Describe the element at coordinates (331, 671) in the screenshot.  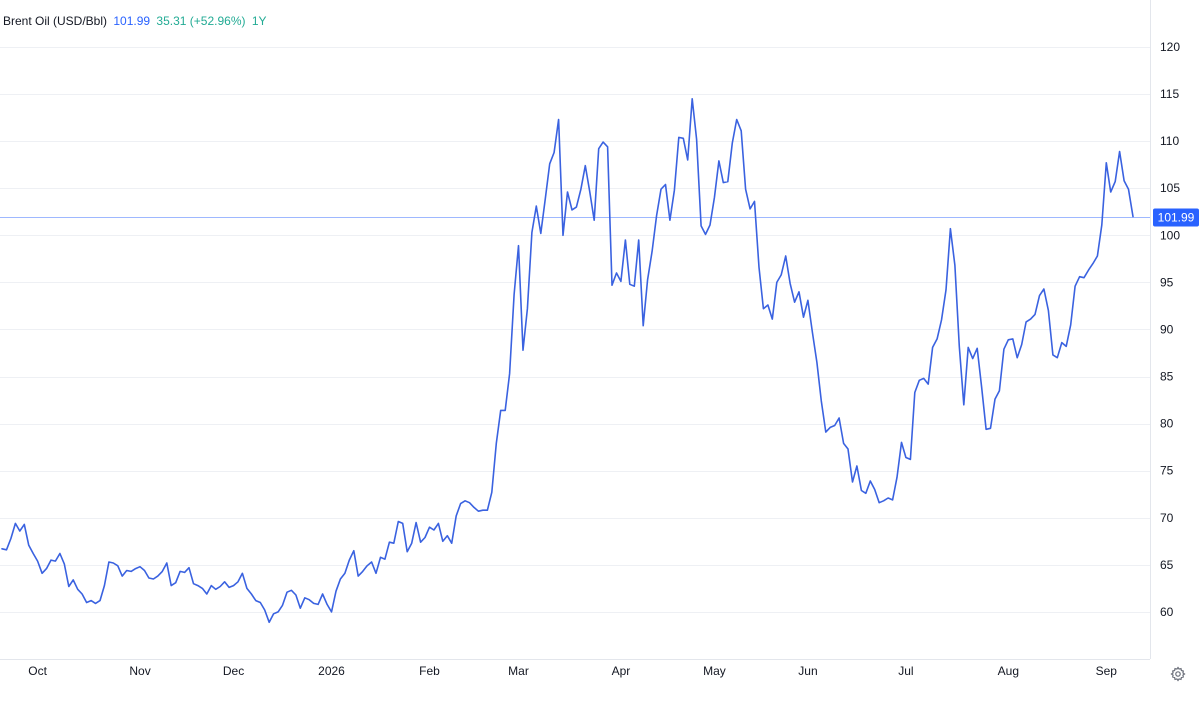
I see `x-tick-label: 2026` at that location.